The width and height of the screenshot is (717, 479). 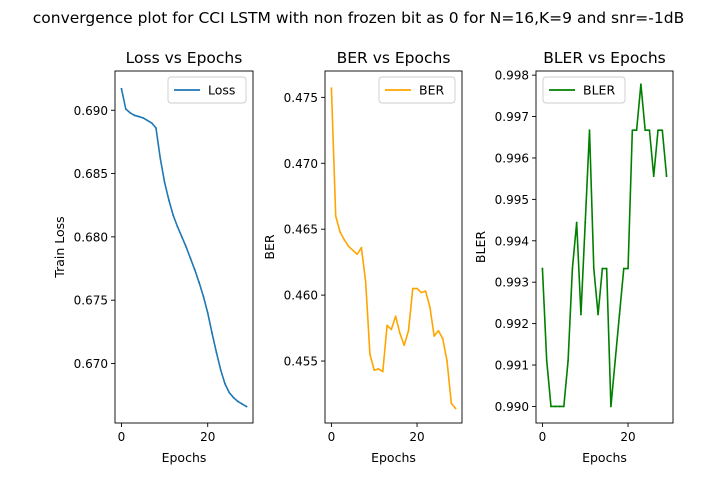 I want to click on y-tick-label-0-2: 0.680, so click(x=91, y=237).